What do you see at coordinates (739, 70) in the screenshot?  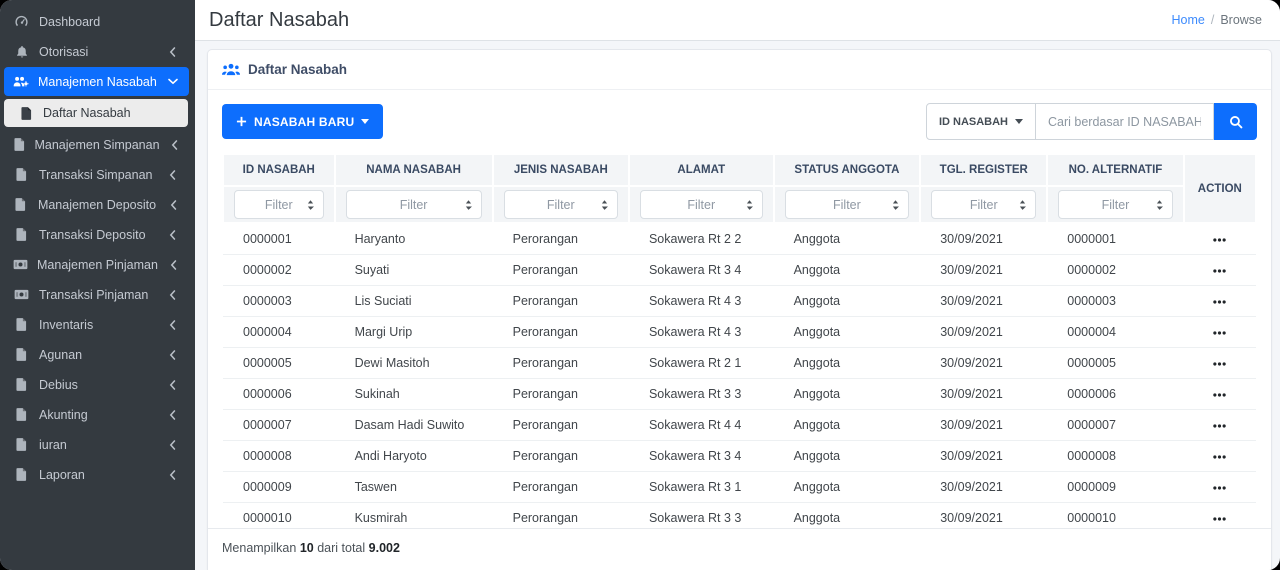 I see `card-header: Daftar Nasabah` at bounding box center [739, 70].